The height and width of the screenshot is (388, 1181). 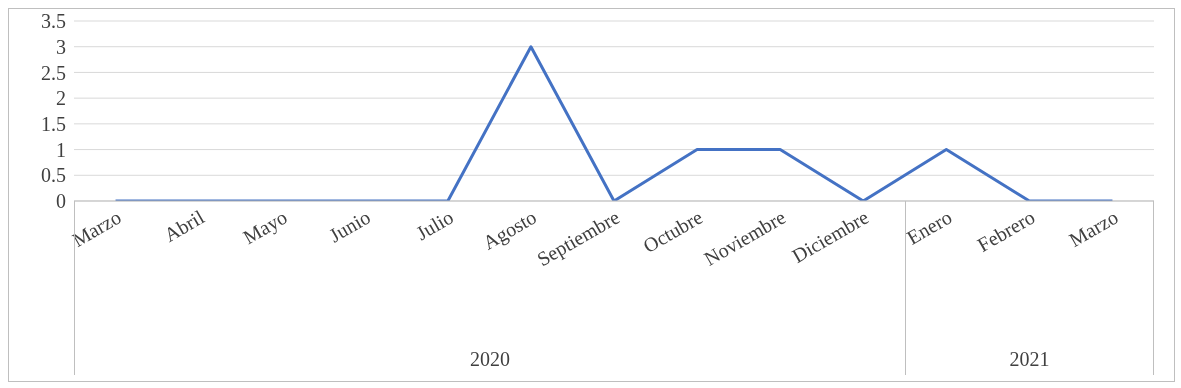 I want to click on y-tick-label: 1.5, so click(x=53, y=123).